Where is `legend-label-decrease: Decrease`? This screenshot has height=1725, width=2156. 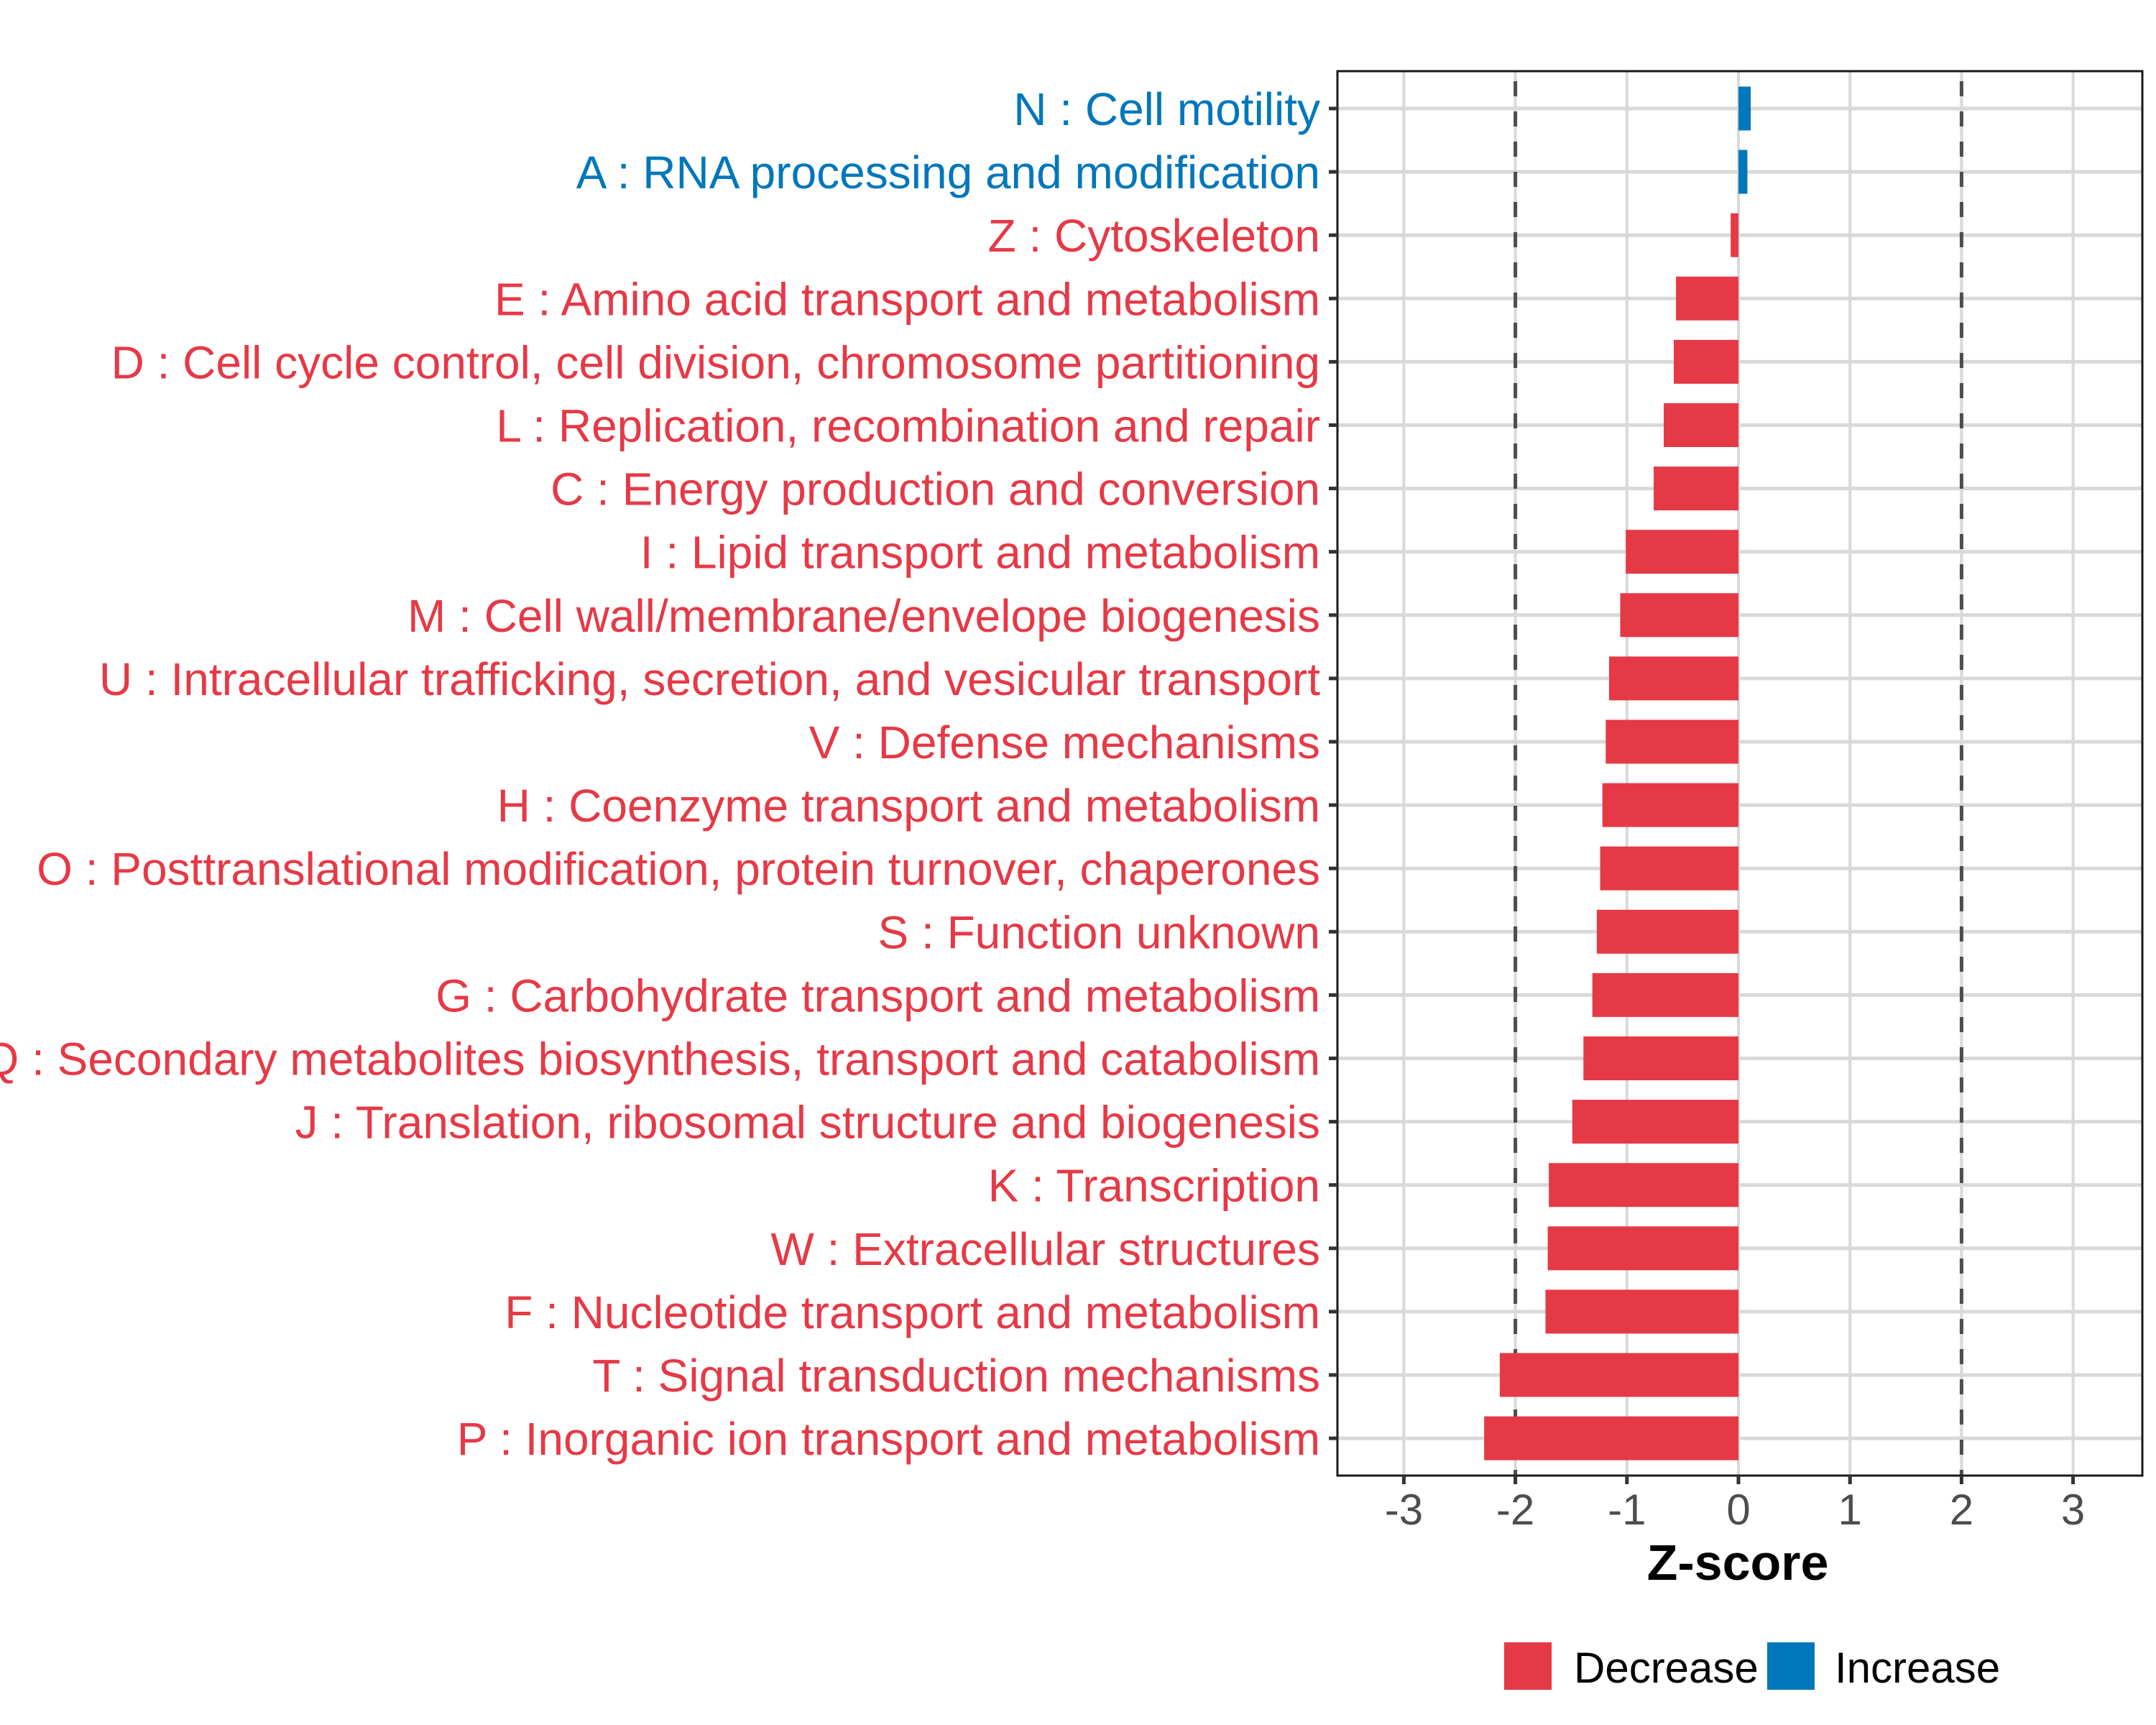 legend-label-decrease: Decrease is located at coordinates (1666, 1668).